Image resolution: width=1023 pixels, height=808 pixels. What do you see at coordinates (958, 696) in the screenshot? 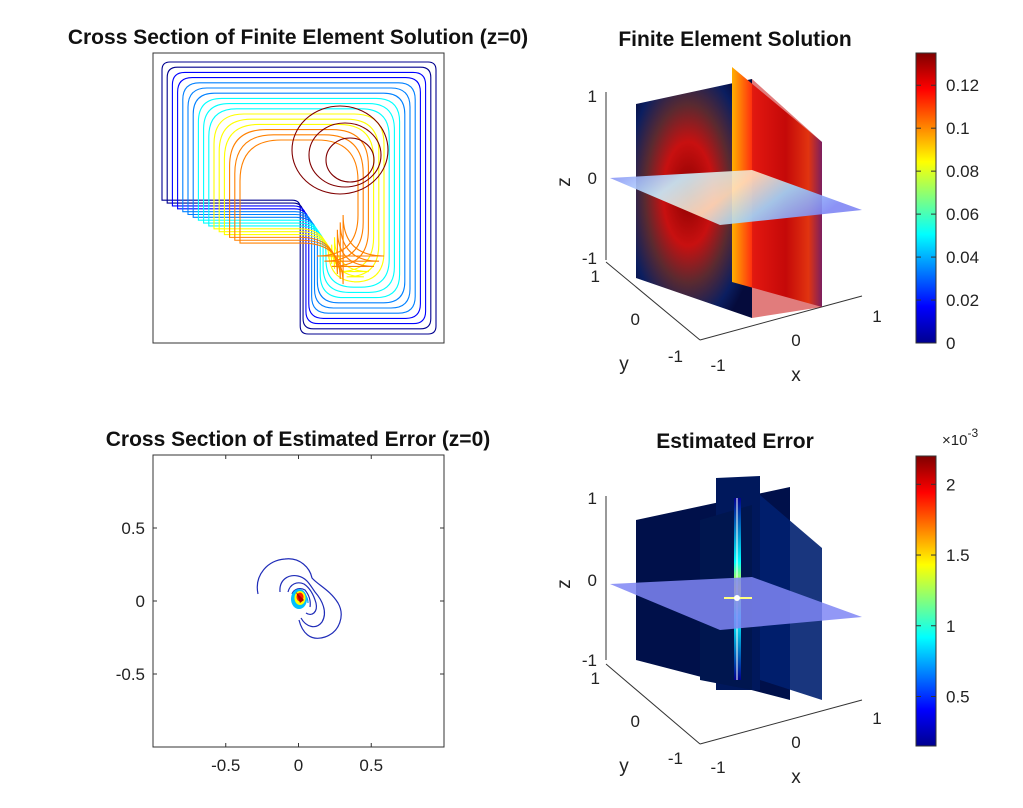
I see `colorbar-tick-label: 0.5` at bounding box center [958, 696].